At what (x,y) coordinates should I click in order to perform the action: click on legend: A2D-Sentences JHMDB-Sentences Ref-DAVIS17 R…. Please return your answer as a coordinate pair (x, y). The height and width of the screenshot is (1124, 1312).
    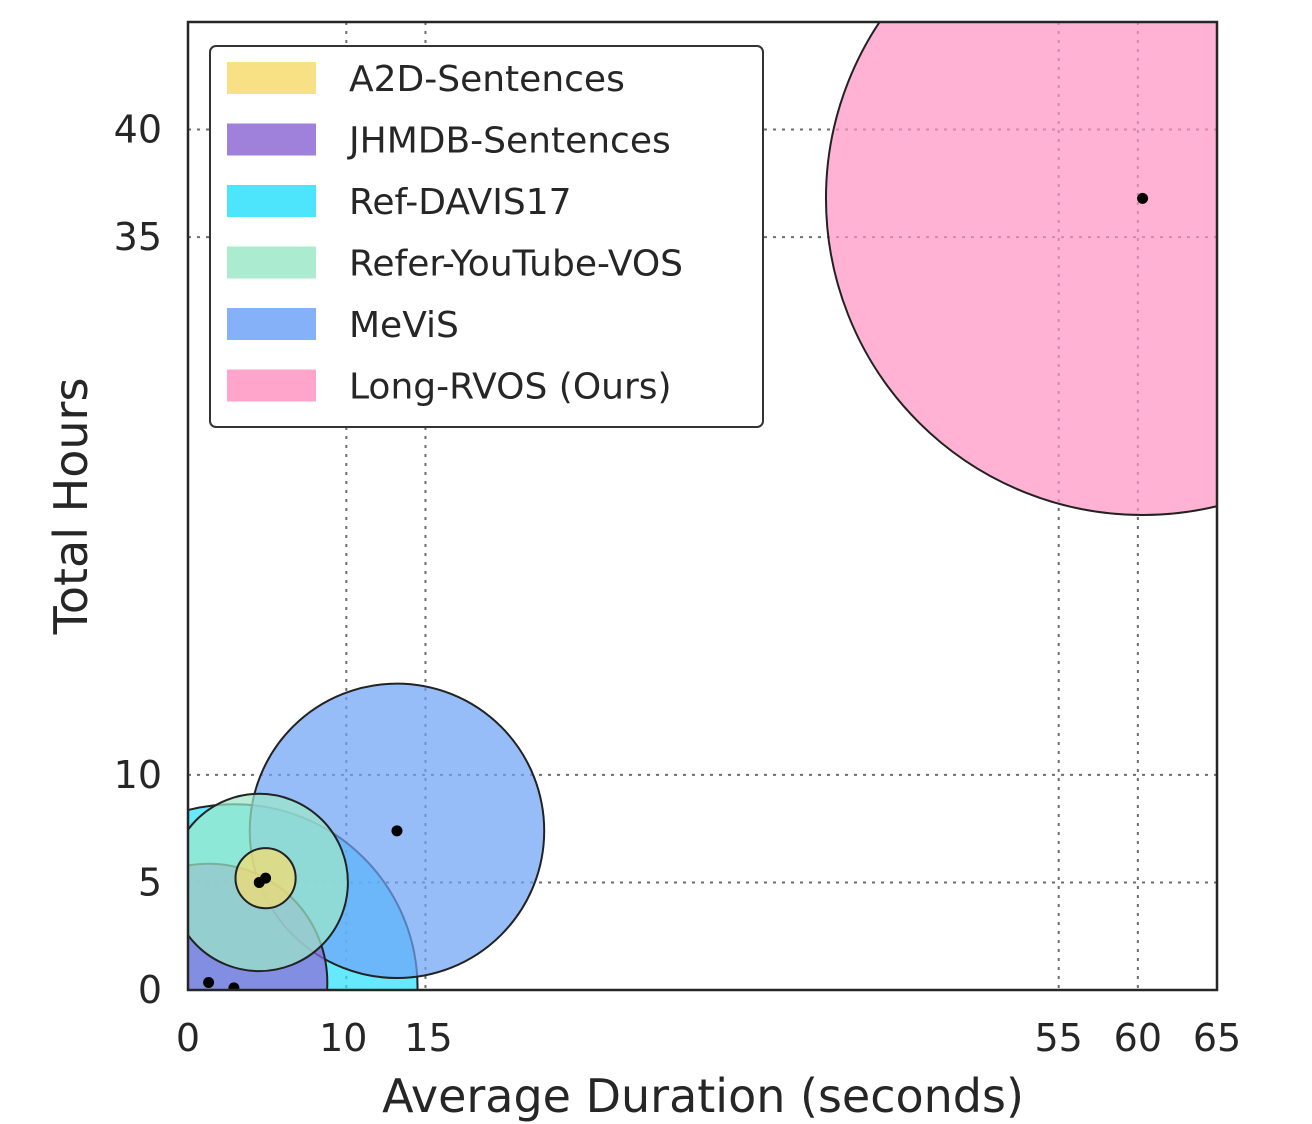
    Looking at the image, I should click on (486, 236).